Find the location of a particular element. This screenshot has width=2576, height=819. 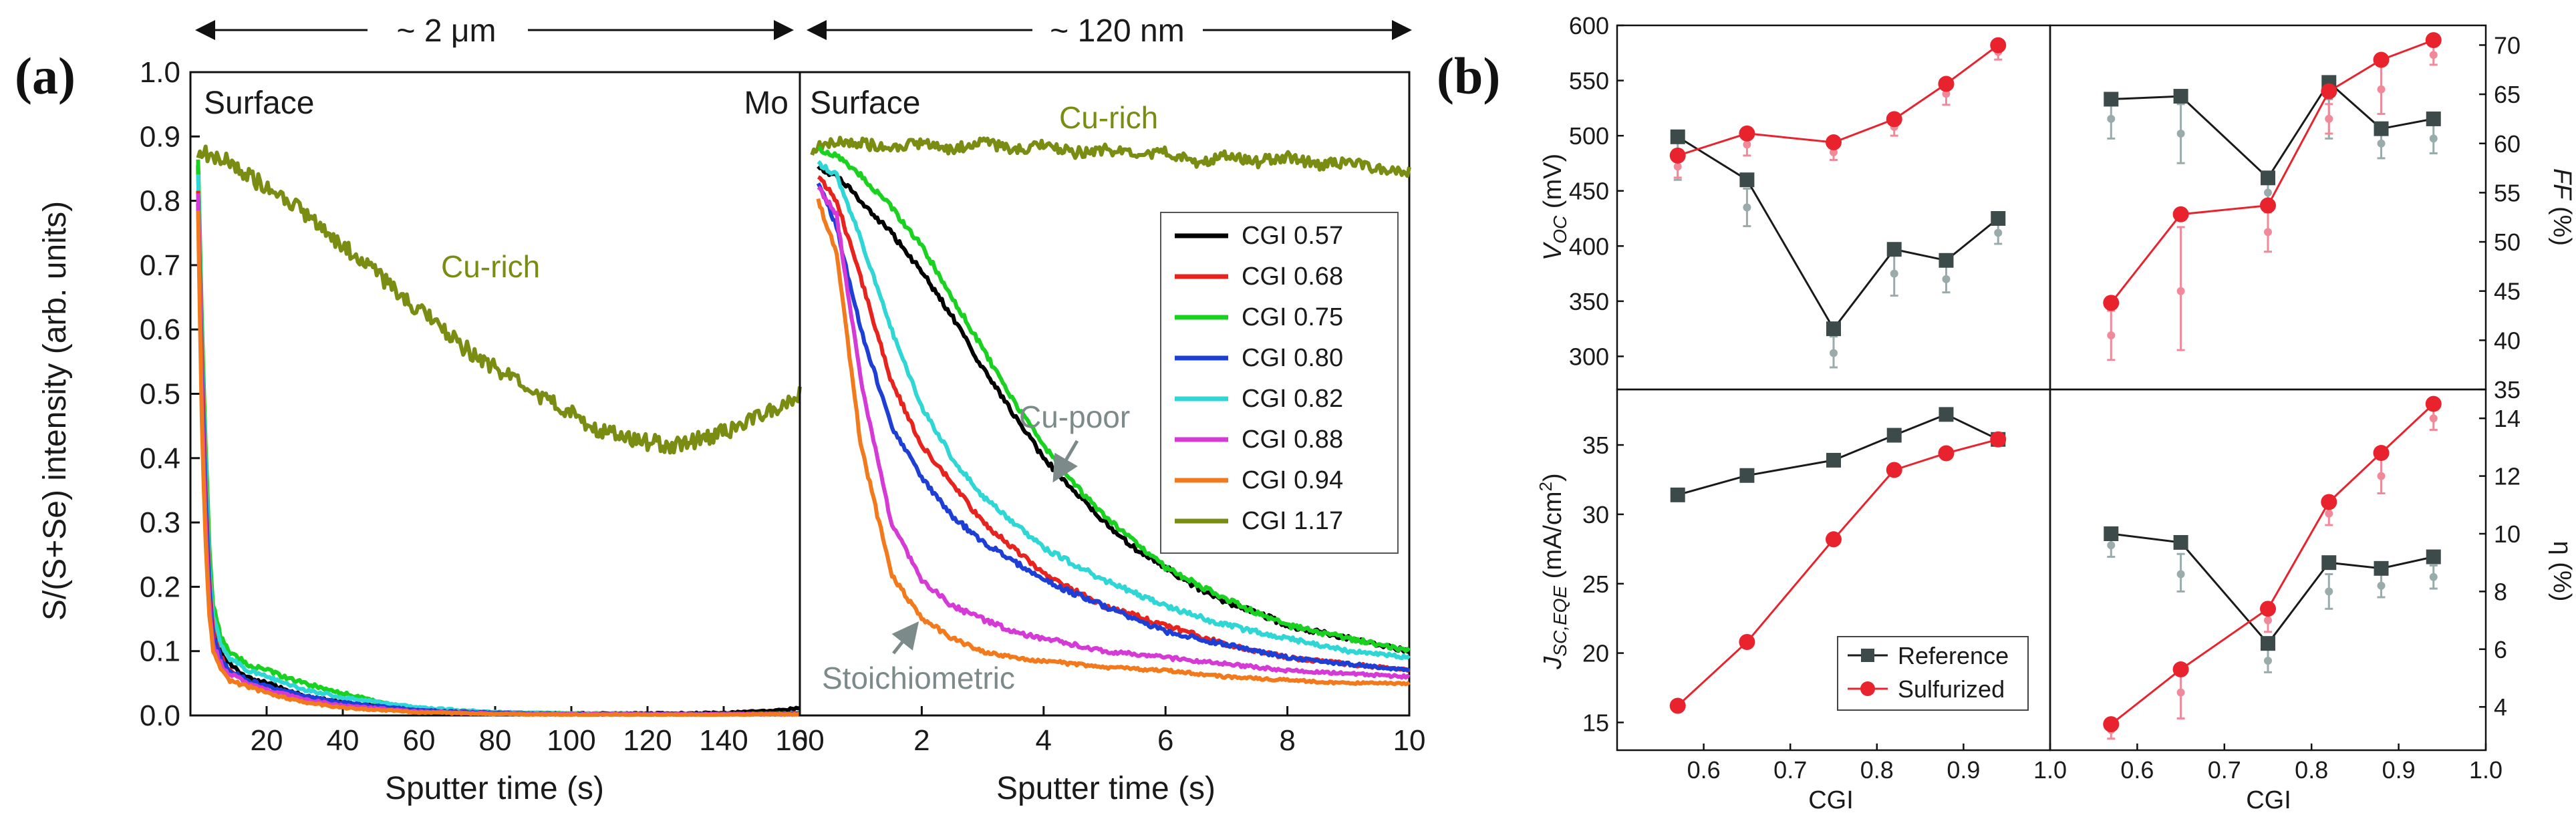

reference-line-ff is located at coordinates (2272, 130).